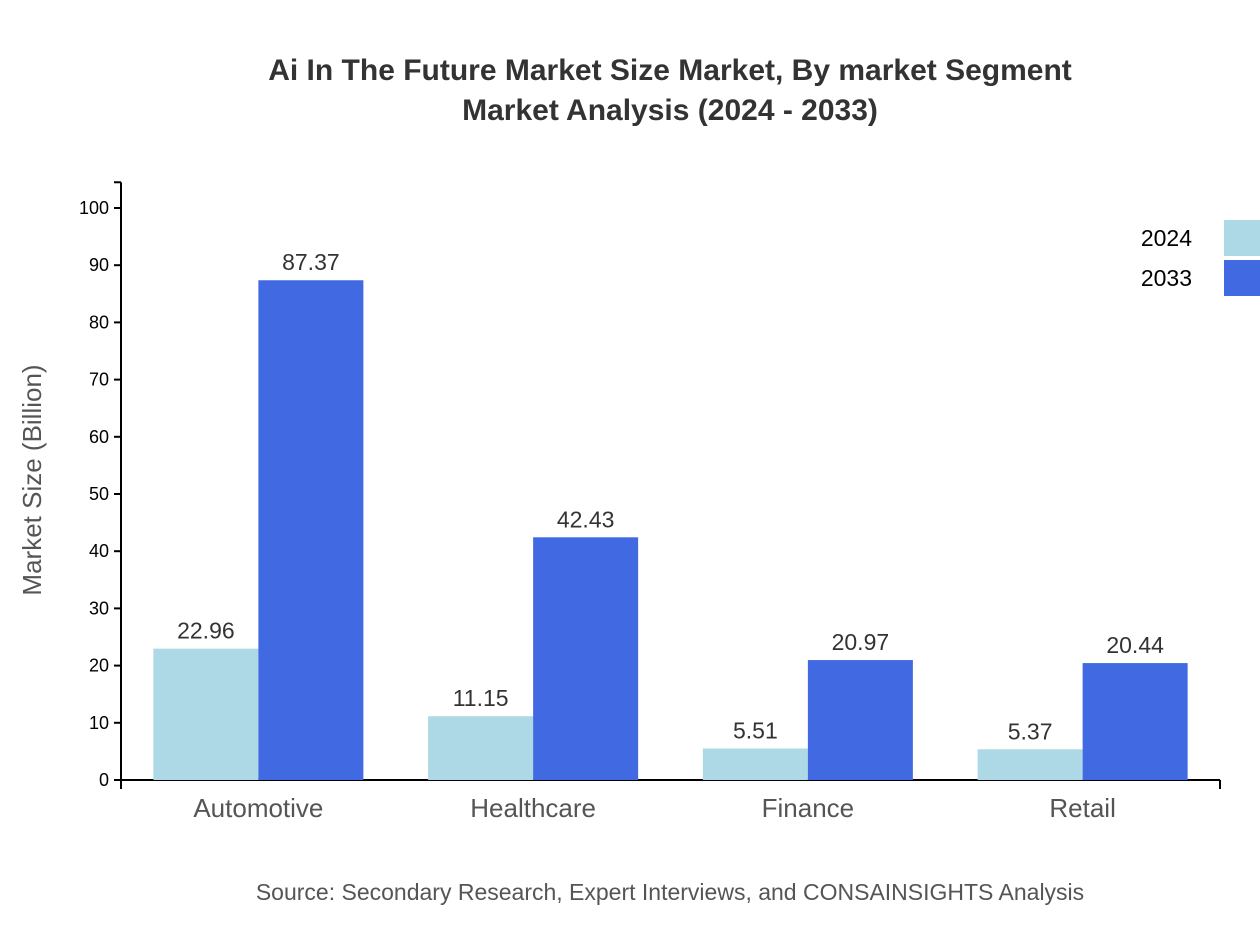 Image resolution: width=1260 pixels, height=925 pixels. I want to click on data-label: 20.44, so click(1135, 645).